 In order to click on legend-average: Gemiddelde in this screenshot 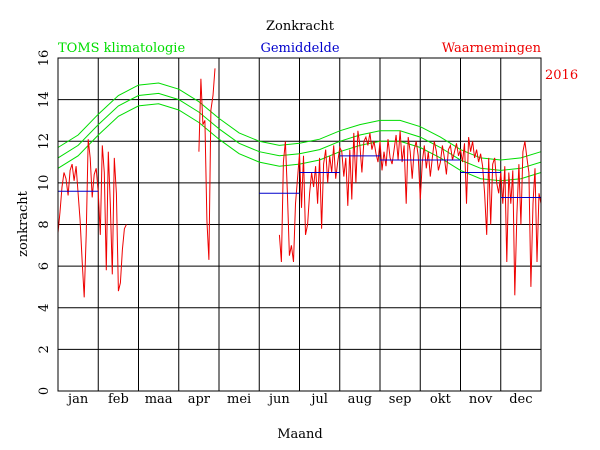, I will do `click(299, 48)`.